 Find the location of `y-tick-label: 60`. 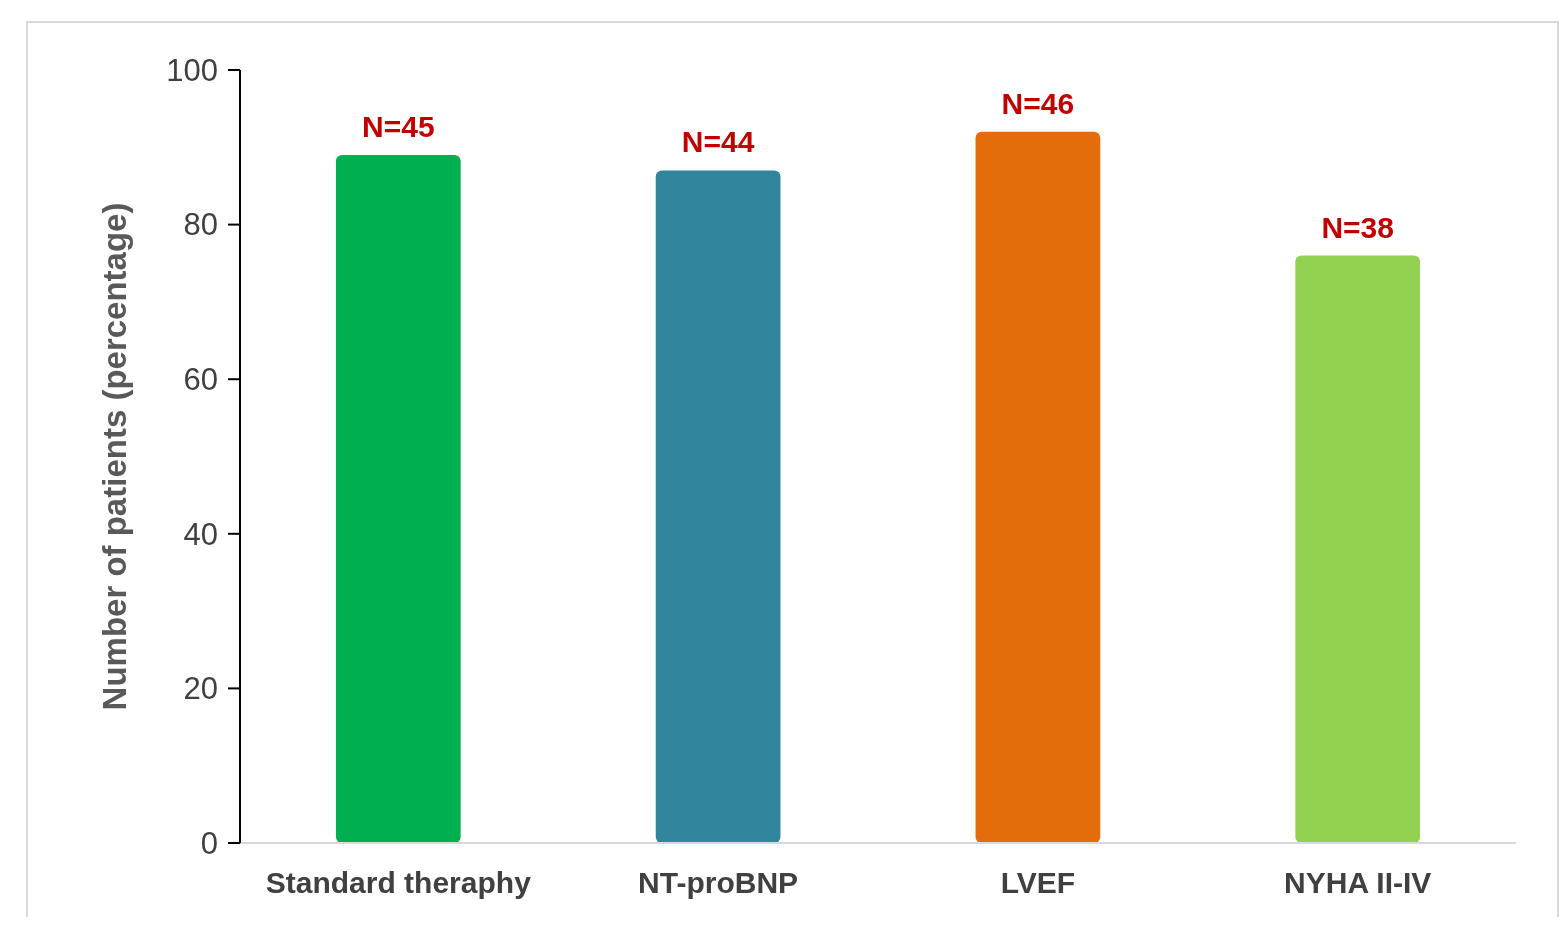

y-tick-label: 60 is located at coordinates (200, 380).